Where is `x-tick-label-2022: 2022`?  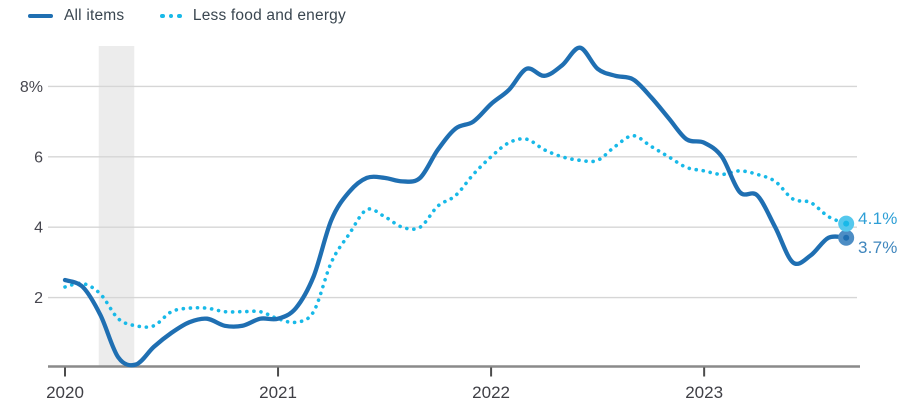 x-tick-label-2022: 2022 is located at coordinates (491, 392).